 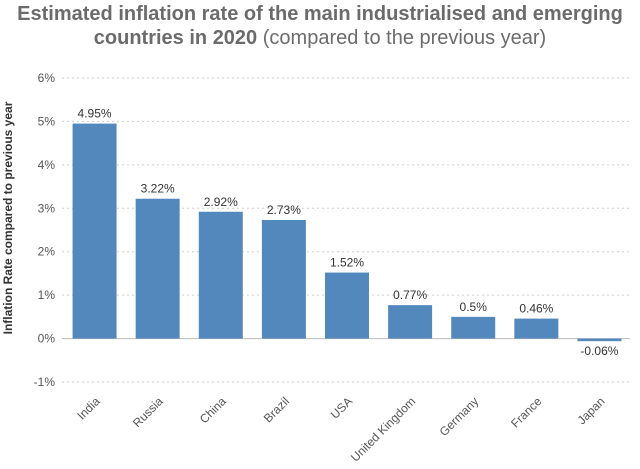 What do you see at coordinates (526, 412) in the screenshot?
I see `x-tick-label: France` at bounding box center [526, 412].